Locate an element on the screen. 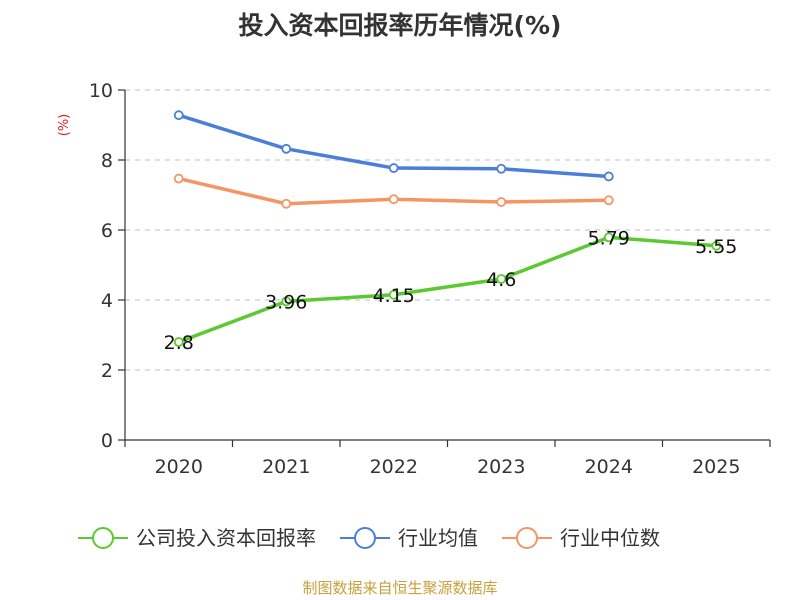 The width and height of the screenshot is (800, 600). data-label: 4.6 is located at coordinates (501, 280).